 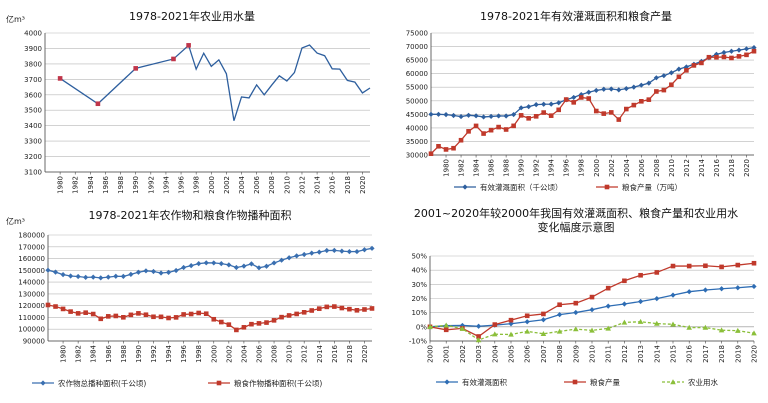 What do you see at coordinates (674, 354) in the screenshot?
I see `x-tick-label: 2015` at bounding box center [674, 354].